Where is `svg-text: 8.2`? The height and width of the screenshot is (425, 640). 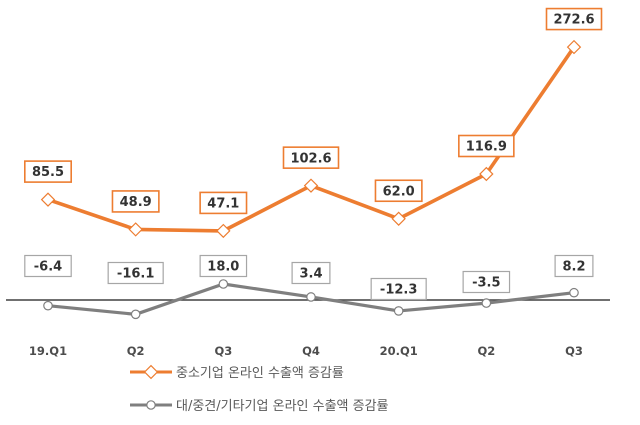 svg-text: 8.2 is located at coordinates (573, 267).